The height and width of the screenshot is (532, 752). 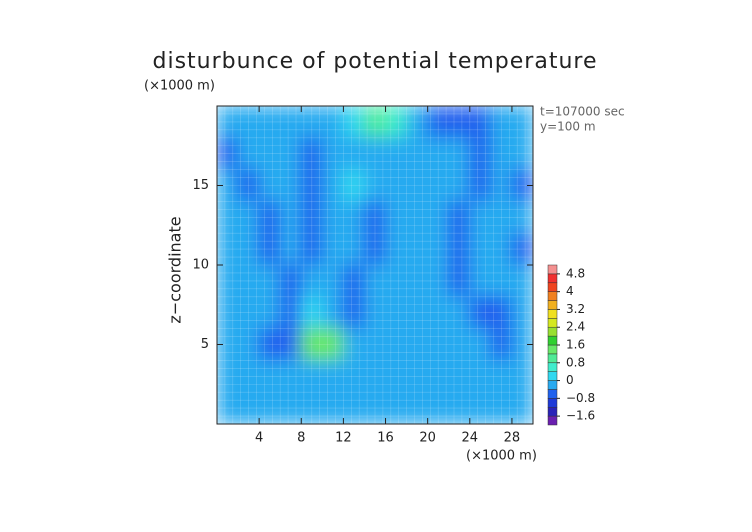 What do you see at coordinates (385, 438) in the screenshot?
I see `x-tick-label: 16` at bounding box center [385, 438].